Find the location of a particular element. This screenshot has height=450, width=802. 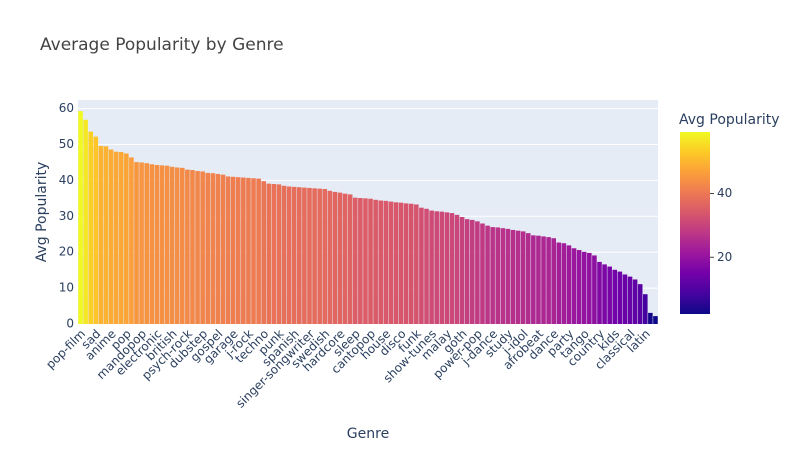

y-tick-label: 30 is located at coordinates (66, 216).